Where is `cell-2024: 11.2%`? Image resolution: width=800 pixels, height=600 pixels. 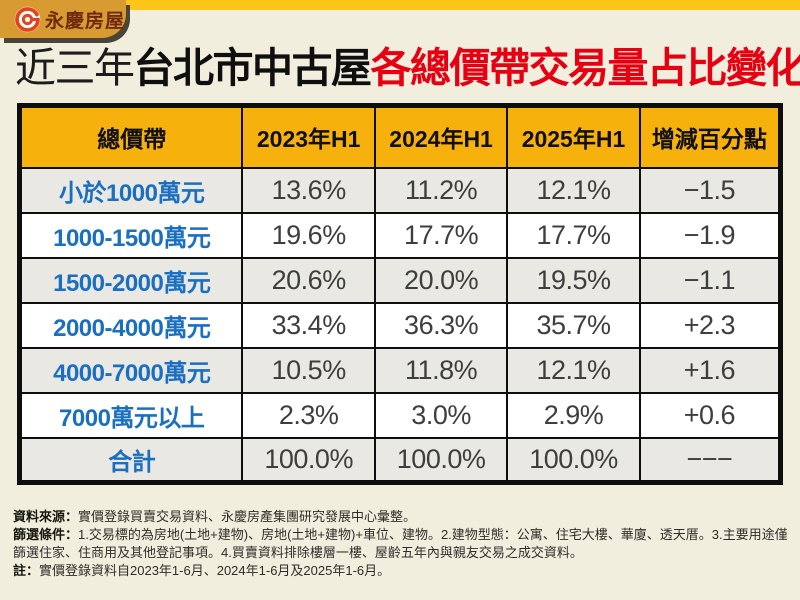
cell-2024: 11.2% is located at coordinates (441, 190).